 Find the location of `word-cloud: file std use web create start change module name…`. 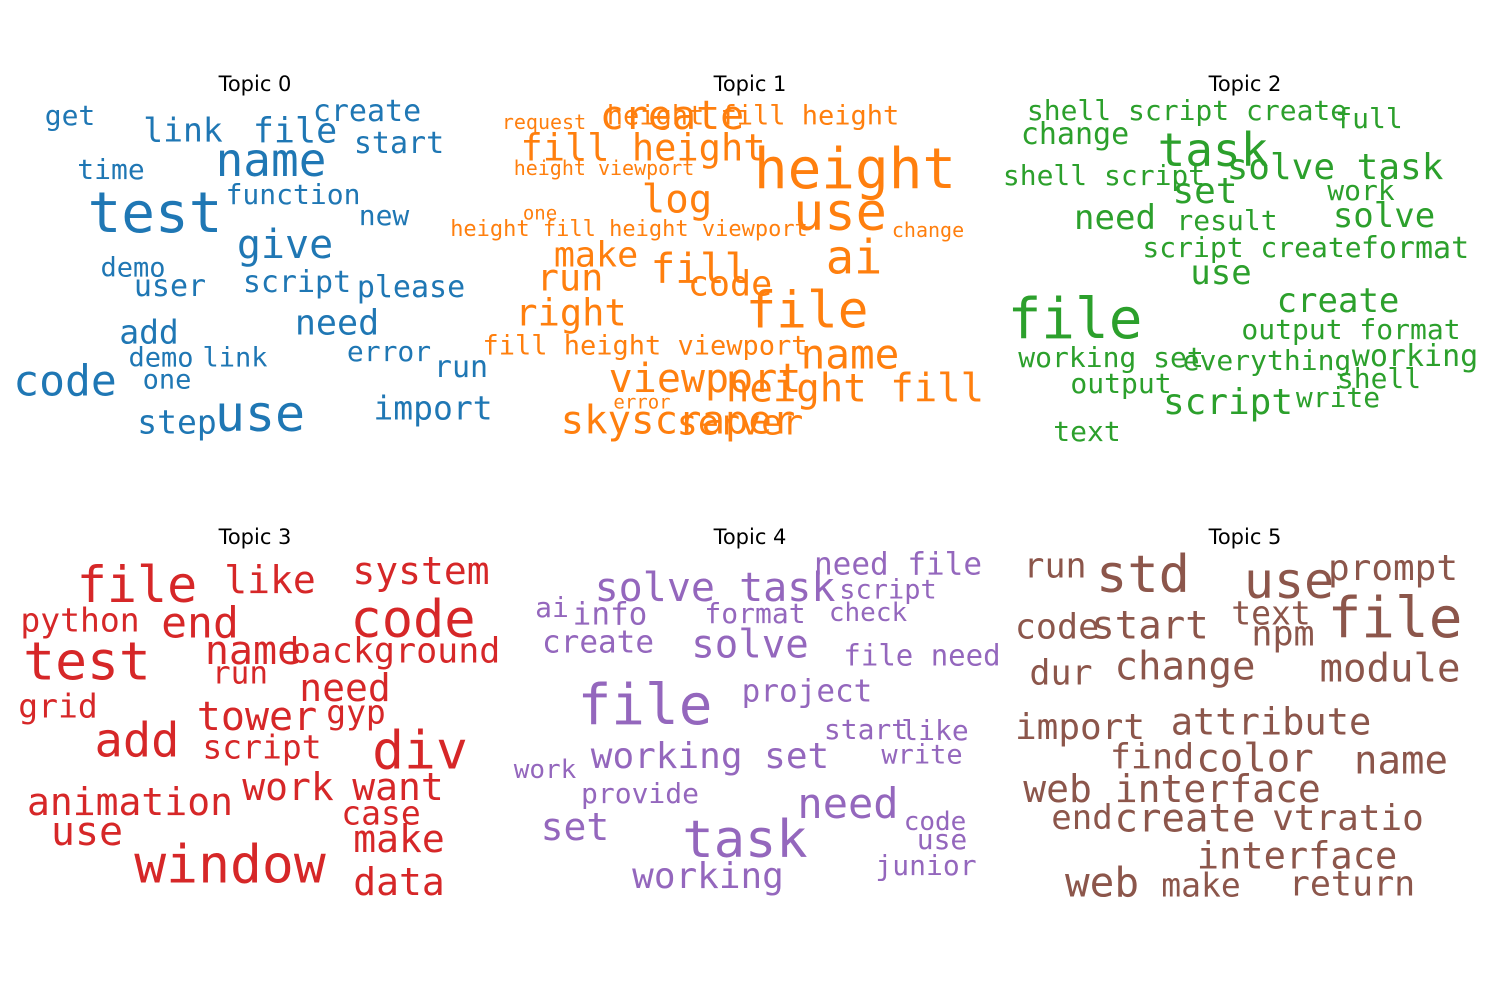

word-cloud: file std use web create start change module name… is located at coordinates (1245, 715).